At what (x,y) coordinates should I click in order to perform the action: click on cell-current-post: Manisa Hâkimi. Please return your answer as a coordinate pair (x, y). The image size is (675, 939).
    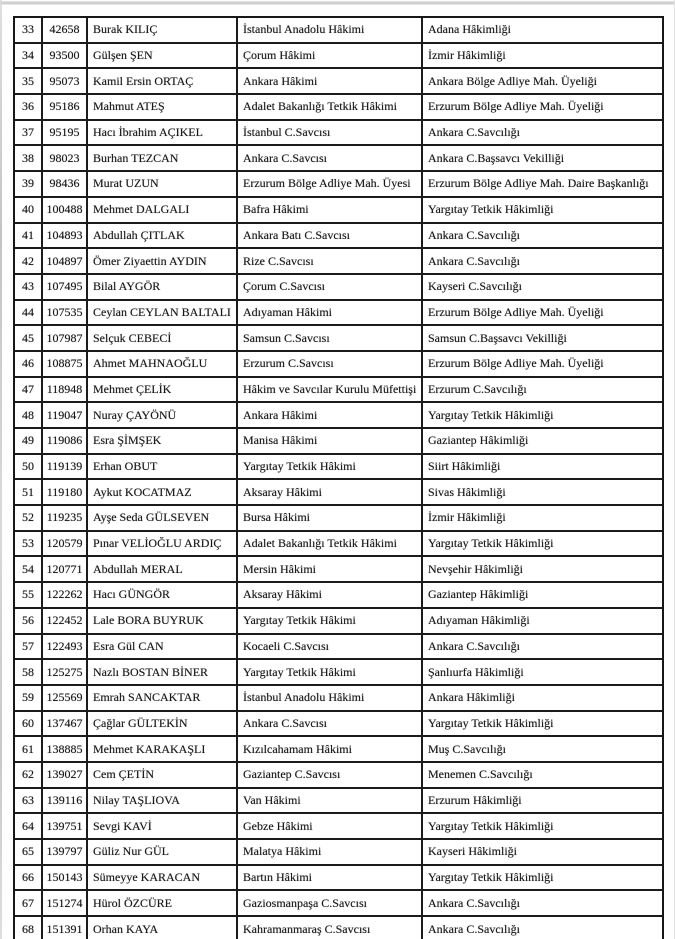
    Looking at the image, I should click on (330, 441).